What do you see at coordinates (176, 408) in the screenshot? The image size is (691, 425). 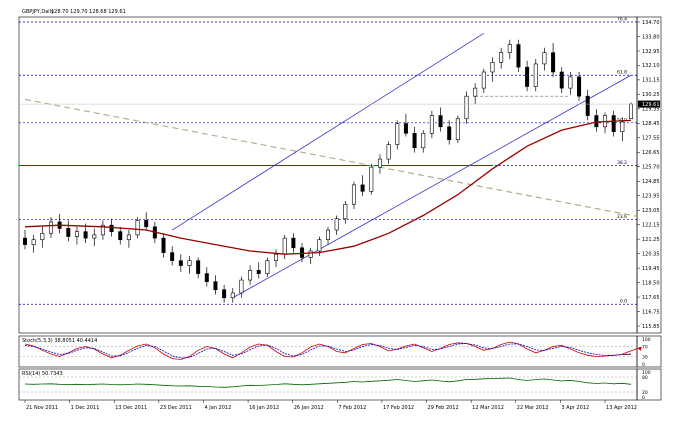 I see `time-tick-label: 23 Dec 2011` at bounding box center [176, 408].